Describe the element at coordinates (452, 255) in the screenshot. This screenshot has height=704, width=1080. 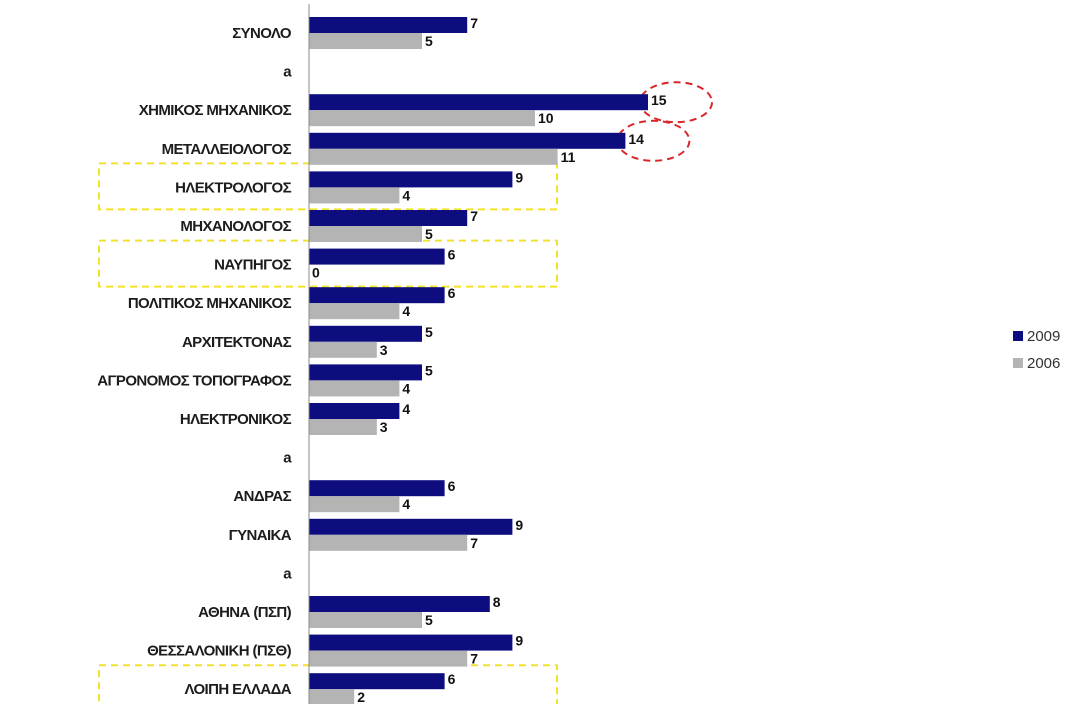
I see `value-2009-ναυπηγος: 6` at that location.